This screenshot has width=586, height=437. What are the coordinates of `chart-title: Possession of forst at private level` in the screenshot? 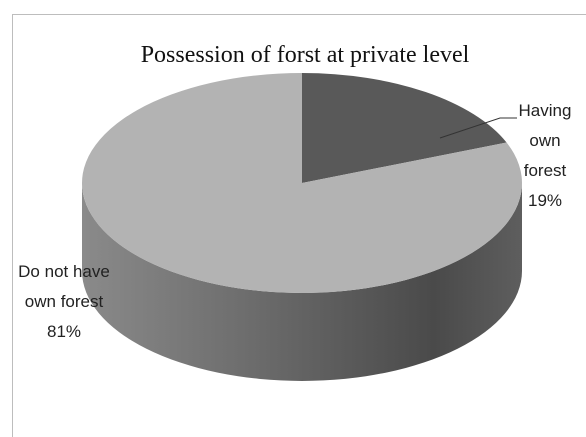 It's located at (305, 55).